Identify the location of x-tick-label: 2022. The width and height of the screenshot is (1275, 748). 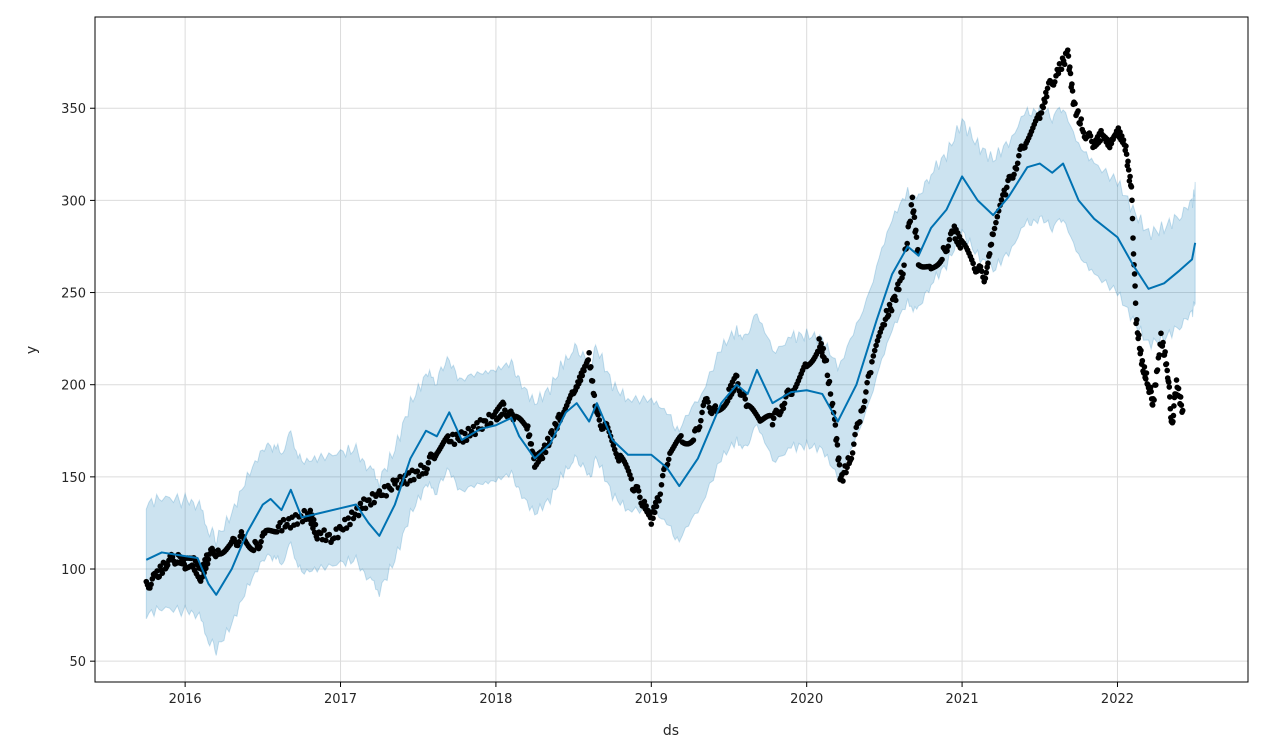
(1117, 699).